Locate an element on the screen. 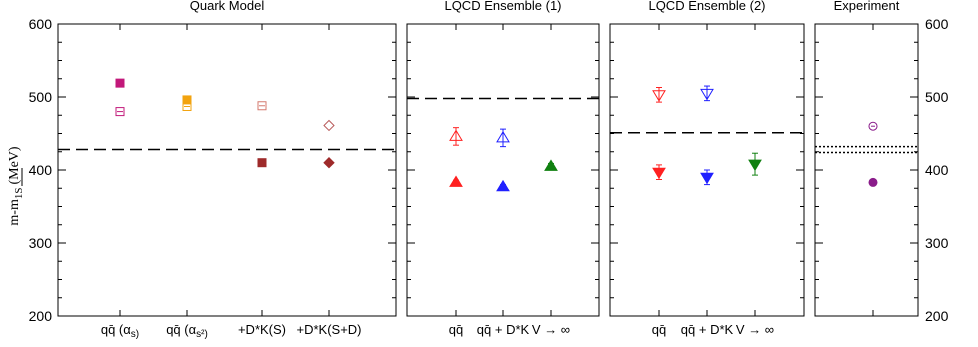 This screenshot has height=347, width=978. left-y-axis: 200 300 400 500 600 is located at coordinates (41, 170).